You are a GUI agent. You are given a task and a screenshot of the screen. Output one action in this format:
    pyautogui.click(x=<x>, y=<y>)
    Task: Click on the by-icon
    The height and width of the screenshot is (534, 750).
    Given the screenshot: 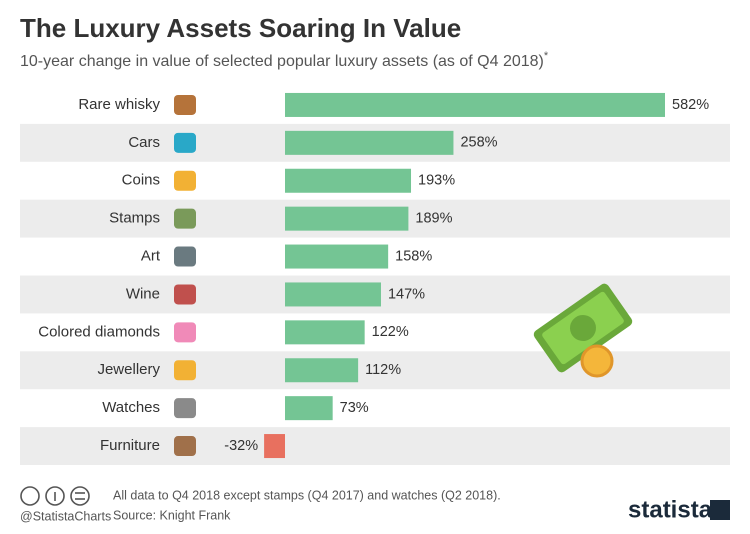 What is the action you would take?
    pyautogui.click(x=55, y=496)
    